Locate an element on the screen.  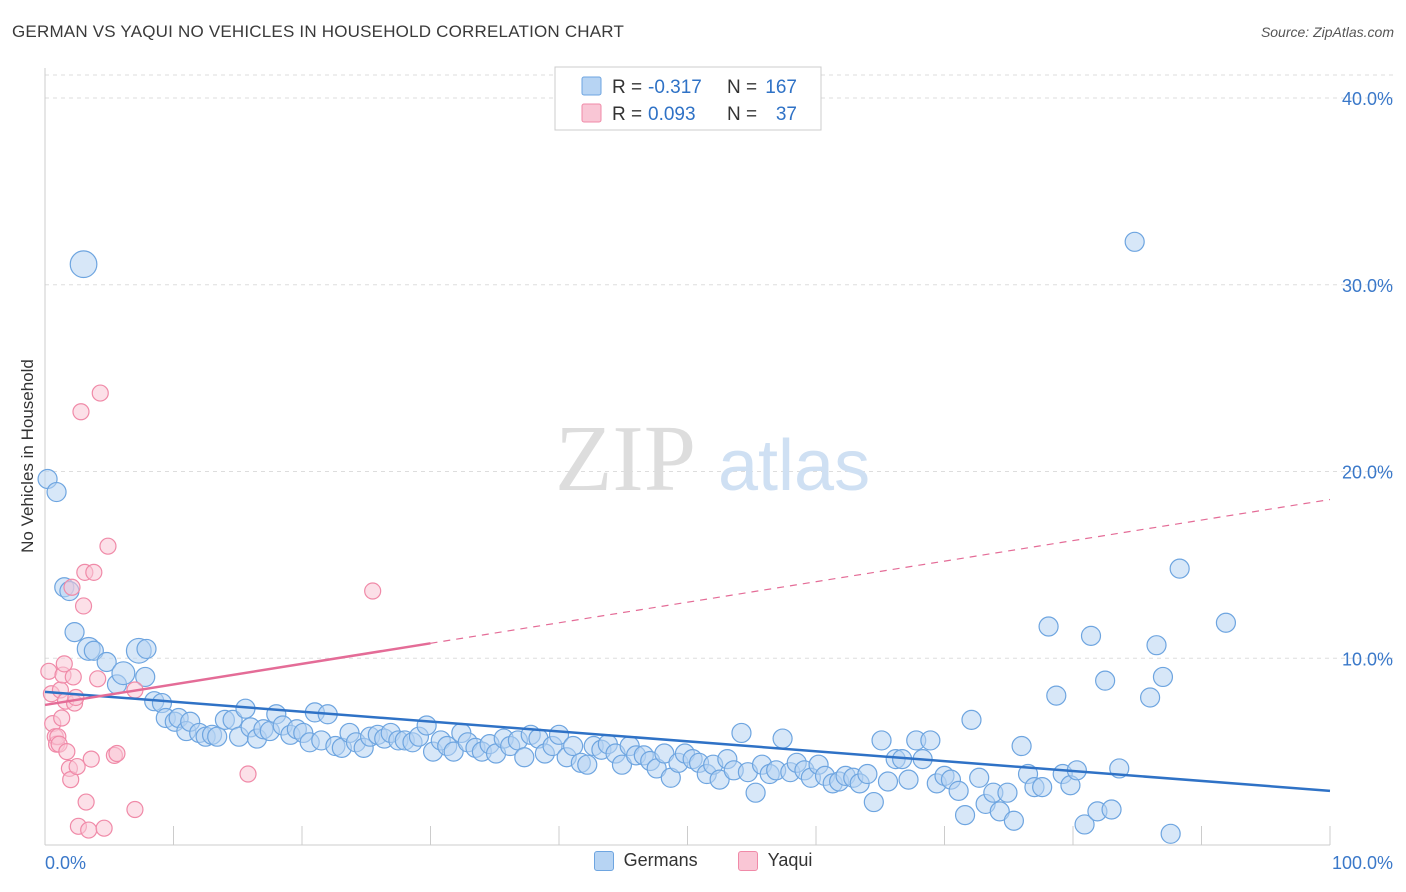
y-axis-label-group: No Vehicles in Household is located at coordinates (27, 456).